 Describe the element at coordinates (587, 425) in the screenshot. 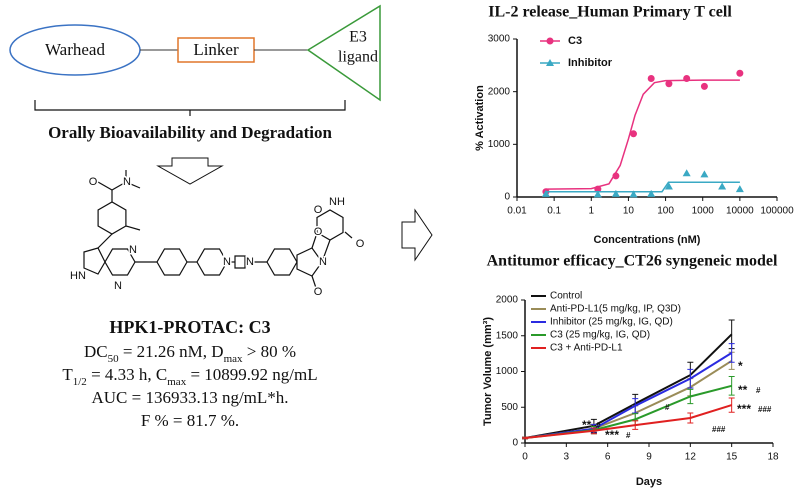

I see `significance: **` at that location.